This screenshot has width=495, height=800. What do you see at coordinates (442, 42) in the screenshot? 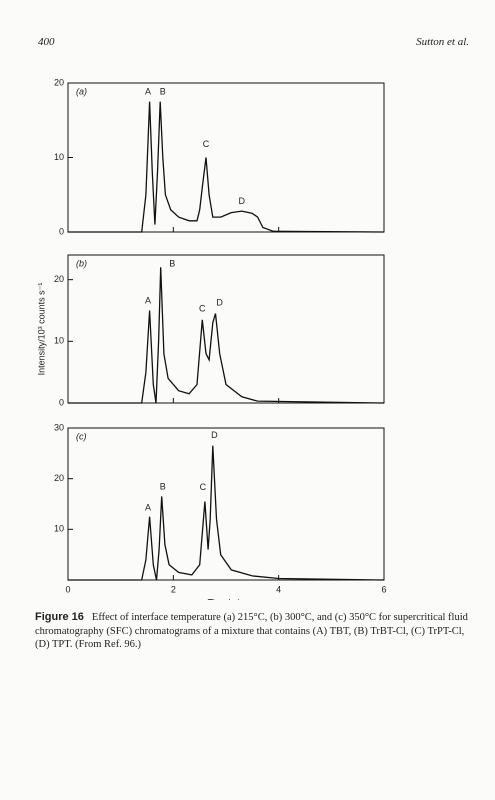
I see `running-head: Sutton et al.` at bounding box center [442, 42].